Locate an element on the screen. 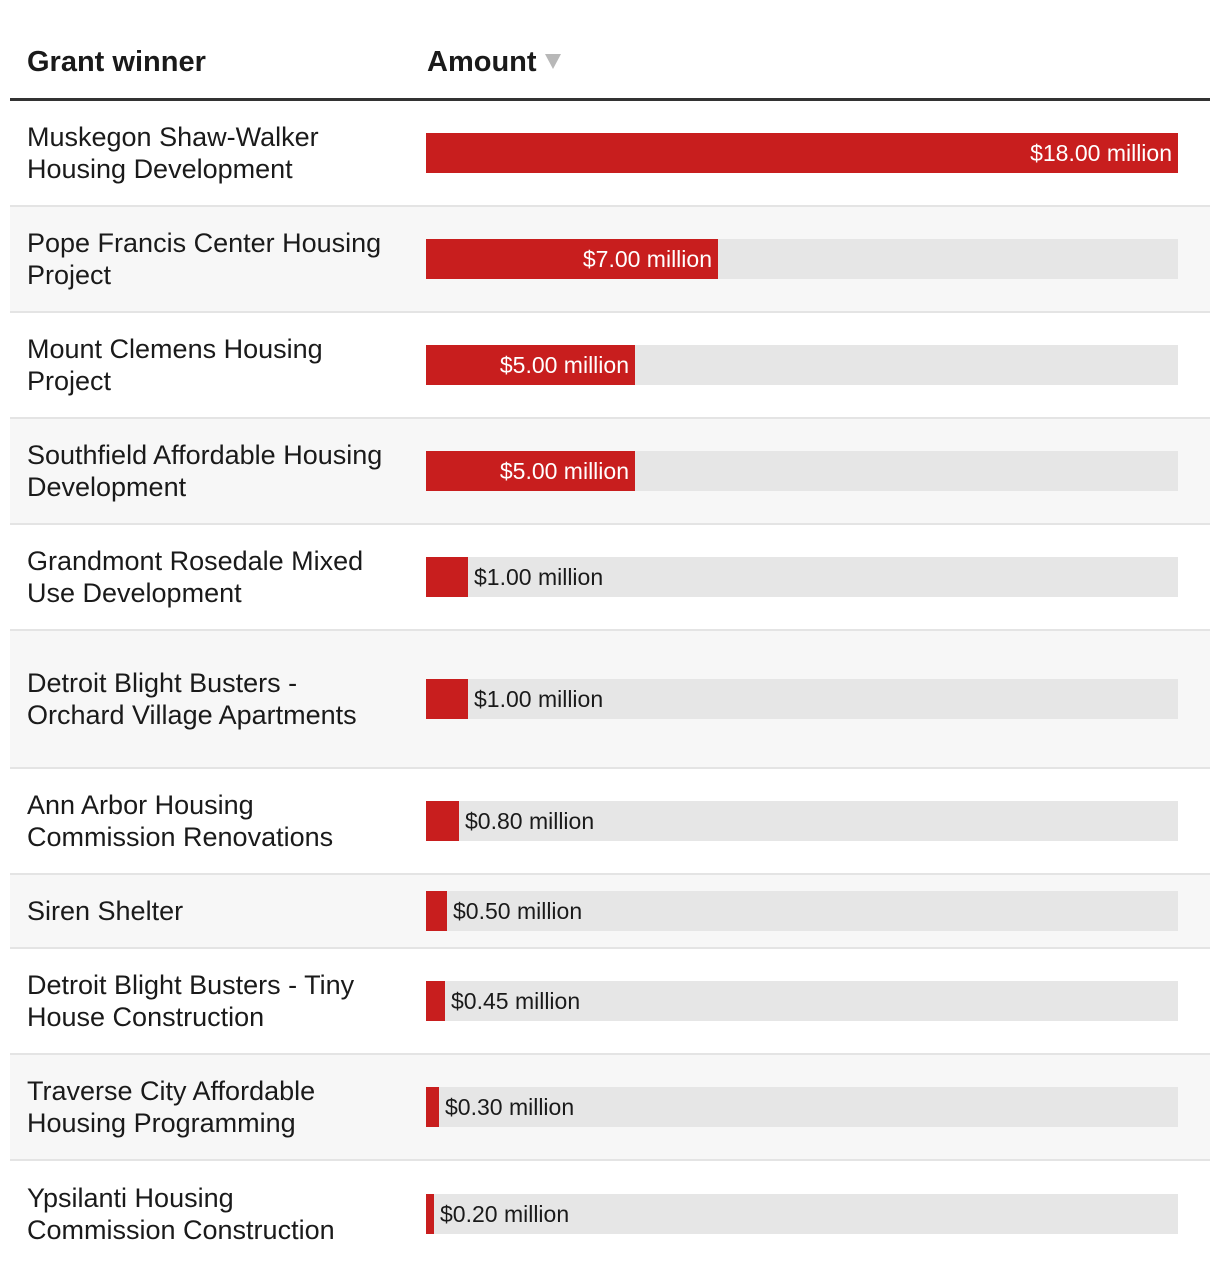 The width and height of the screenshot is (1220, 1276). bar-track: $7.00 million is located at coordinates (802, 259).